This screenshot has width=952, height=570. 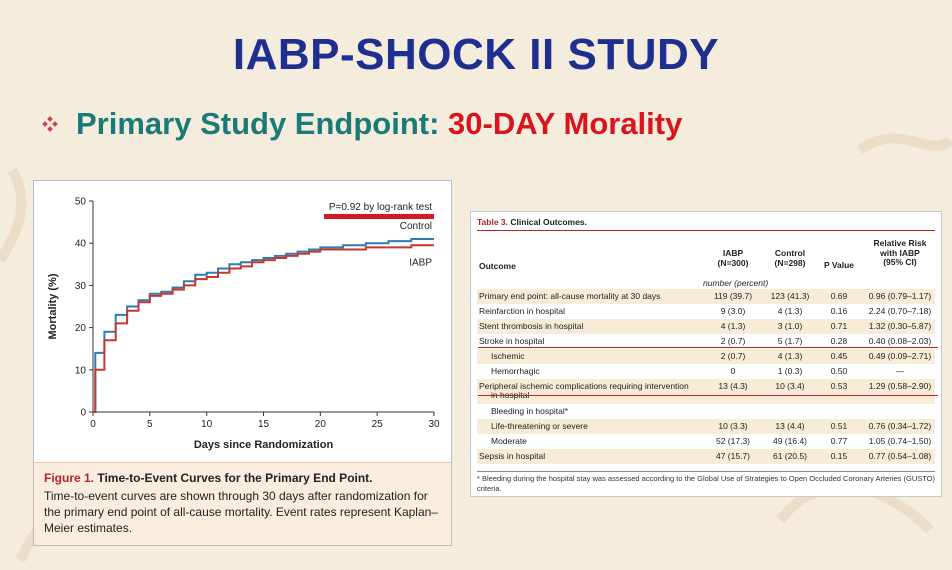 I want to click on cell-iabp: 4 (1.3), so click(x=733, y=326).